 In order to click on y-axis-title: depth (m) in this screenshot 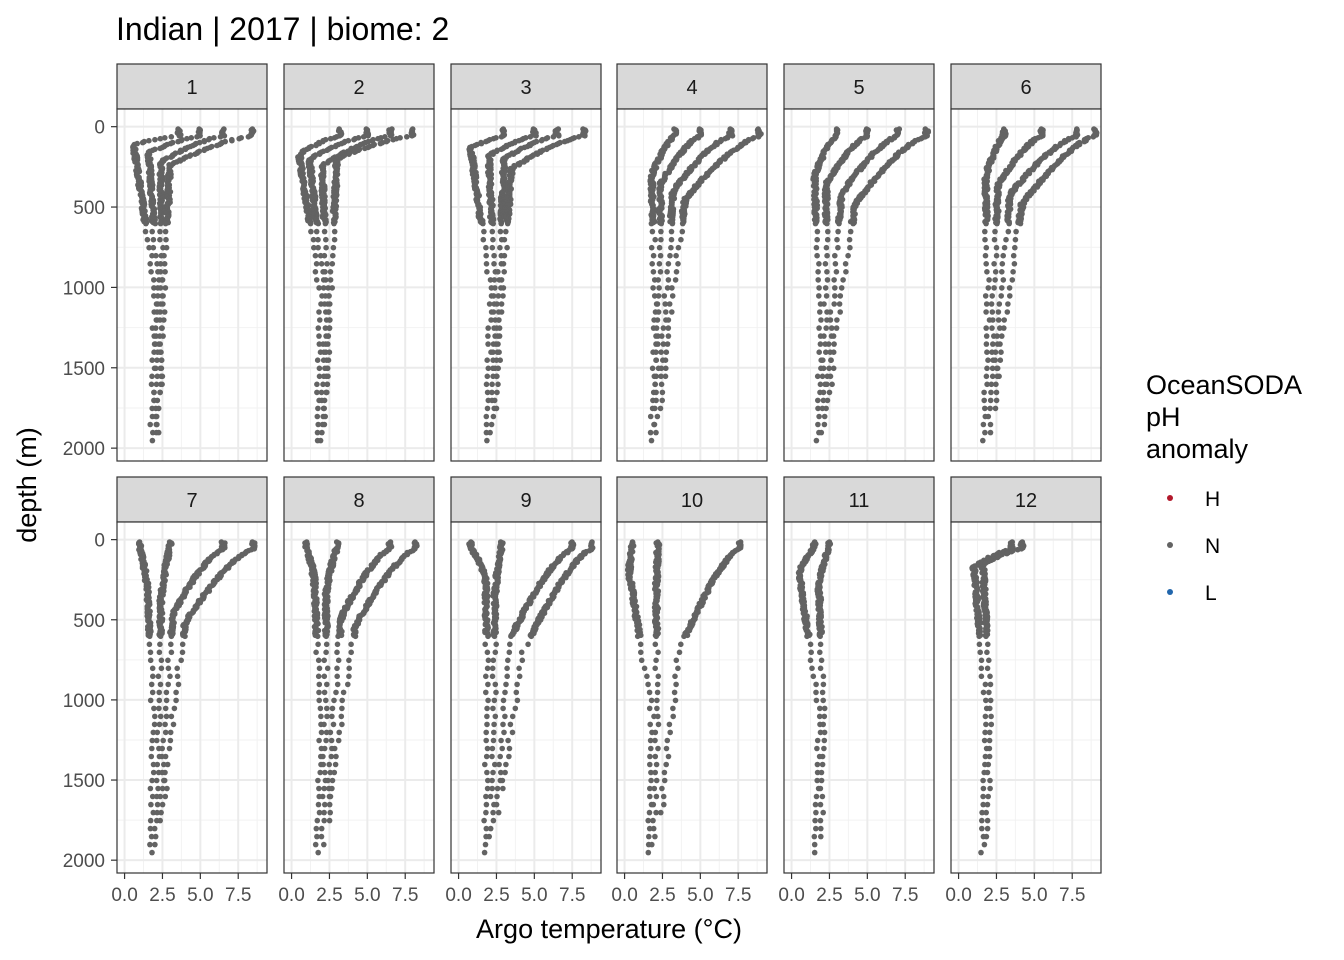, I will do `click(27, 485)`.